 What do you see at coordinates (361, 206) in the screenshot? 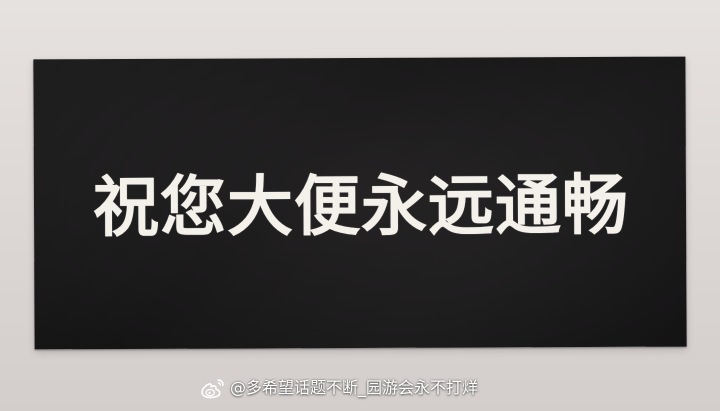
I see `sign-text: 祝您大便永远通畅` at bounding box center [361, 206].